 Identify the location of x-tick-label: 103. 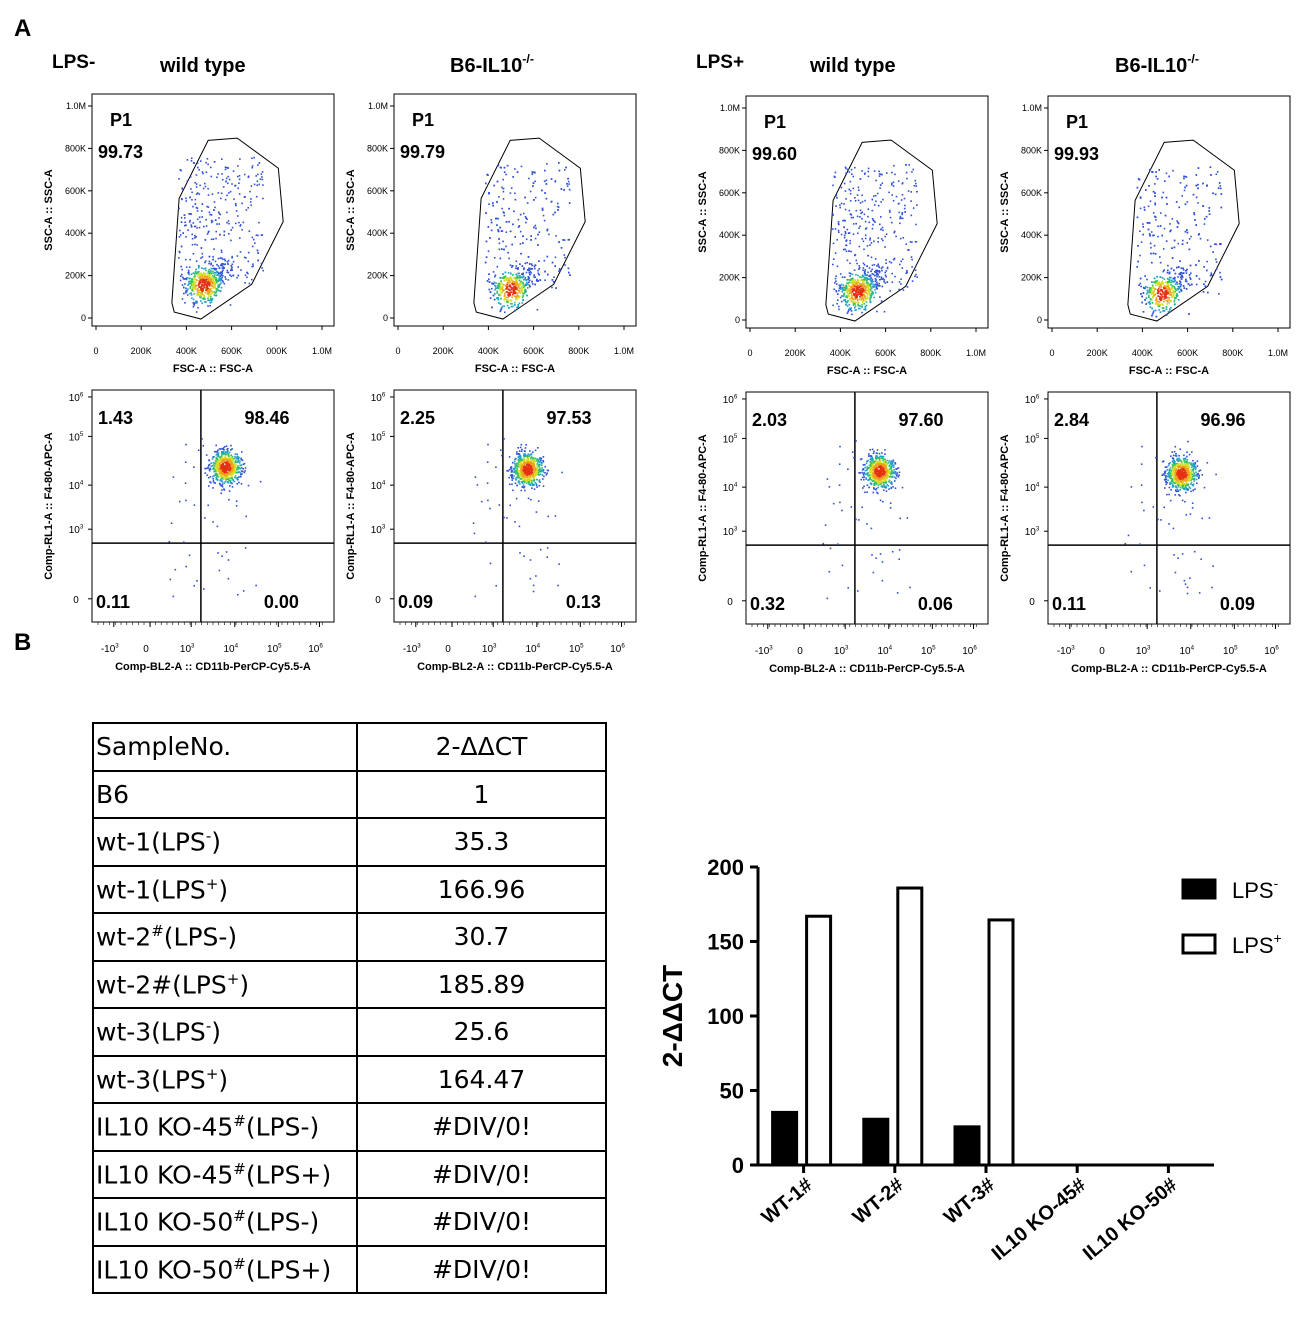
(187, 649).